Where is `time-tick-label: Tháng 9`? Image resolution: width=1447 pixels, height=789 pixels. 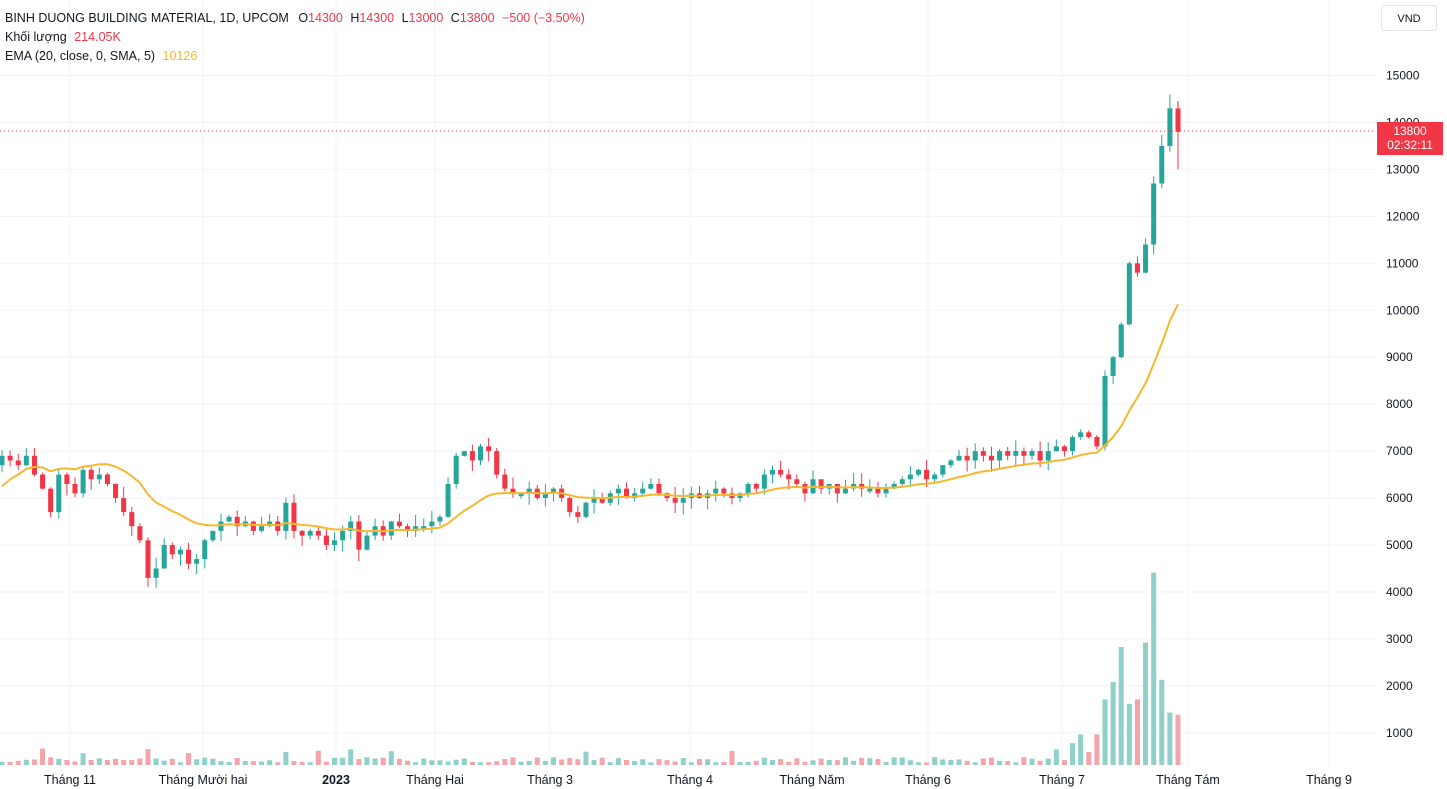
time-tick-label: Tháng 9 is located at coordinates (1329, 780).